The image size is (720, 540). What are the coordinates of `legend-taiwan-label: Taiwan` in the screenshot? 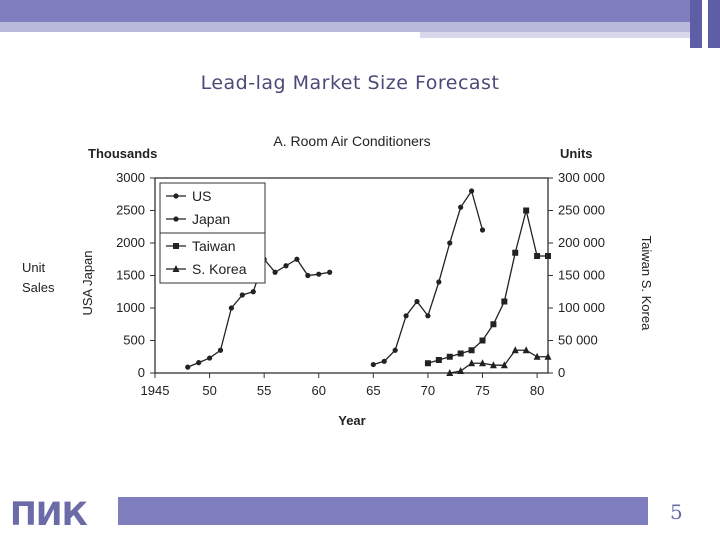 It's located at (214, 246).